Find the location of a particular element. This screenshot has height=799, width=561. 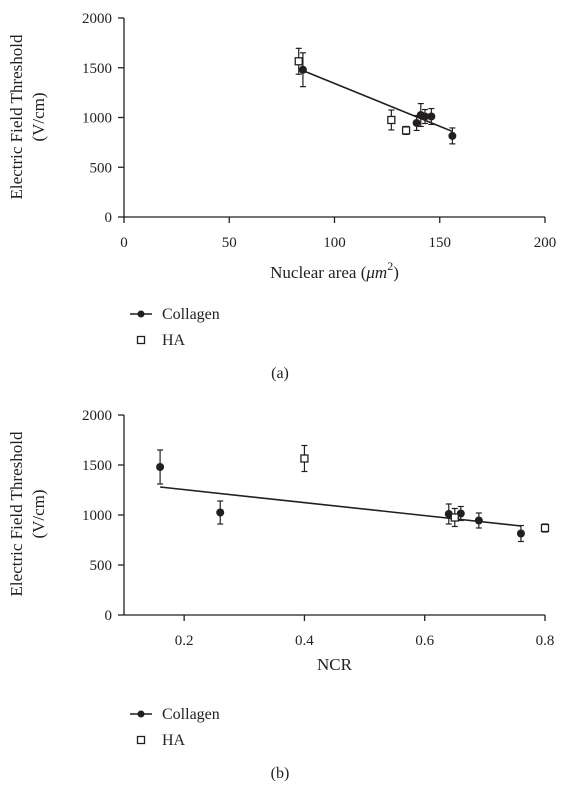

x-tick-label: 200 is located at coordinates (545, 243).